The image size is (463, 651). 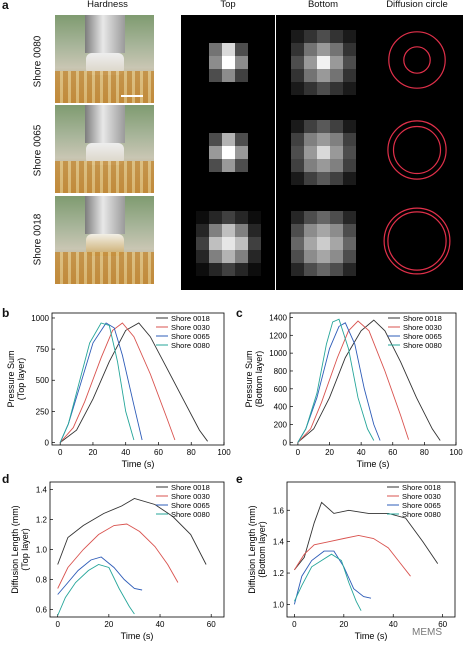 What do you see at coordinates (43, 349) in the screenshot?
I see `y-tick-label: 750` at bounding box center [43, 349].